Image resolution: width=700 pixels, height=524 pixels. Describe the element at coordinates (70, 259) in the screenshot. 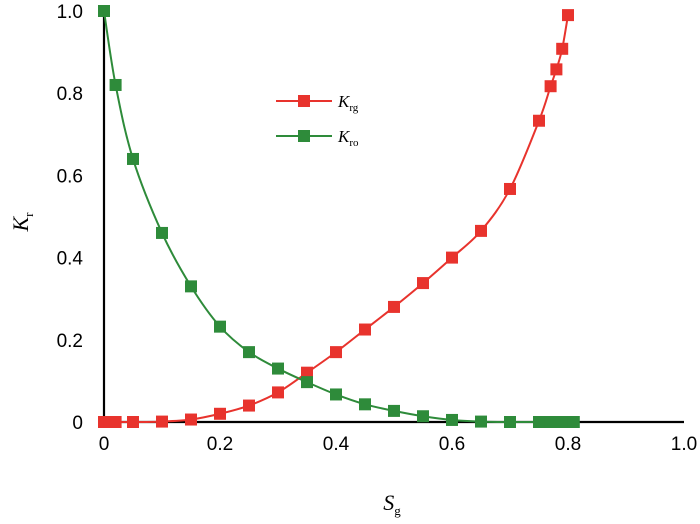

I see `y-tick-label: 0.4` at that location.